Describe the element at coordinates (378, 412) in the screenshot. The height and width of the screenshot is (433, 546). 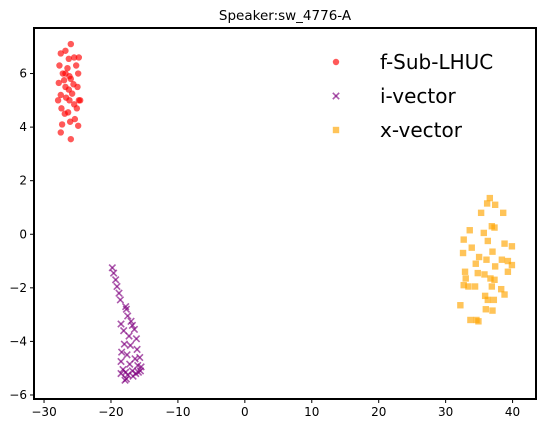
I see `x-tick-label: 20` at that location.